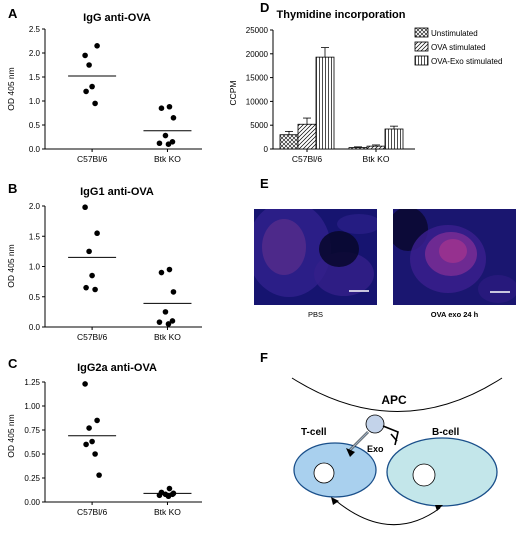 This screenshot has width=520, height=533. What do you see at coordinates (257, 101) in the screenshot?
I see `y-tick-label: 10000` at bounding box center [257, 101].